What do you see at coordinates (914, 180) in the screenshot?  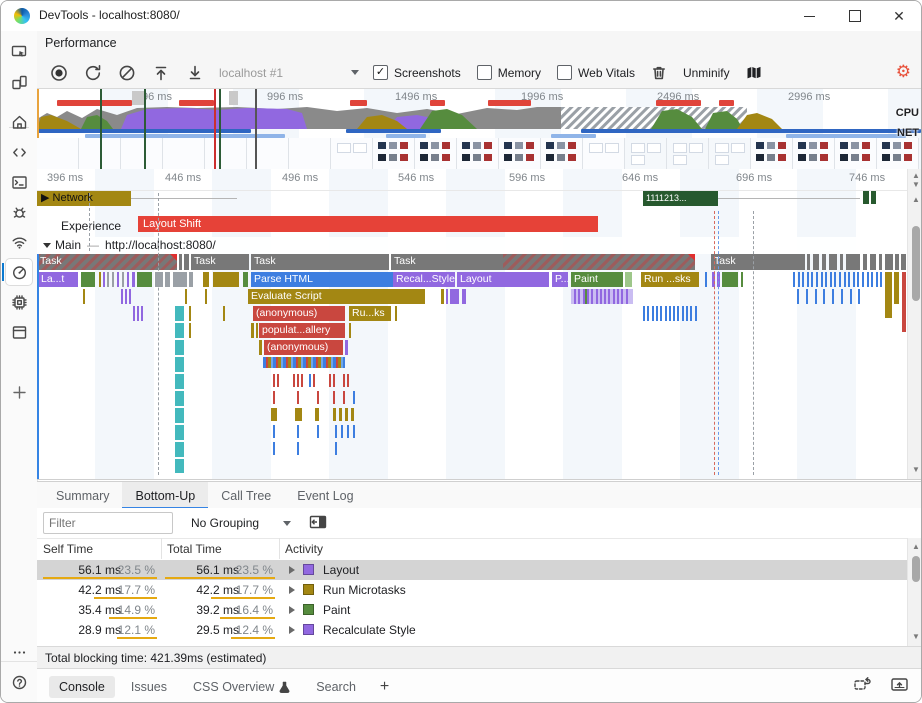 I see `ruler-scrollbar: ▲ ▼` at bounding box center [914, 180].